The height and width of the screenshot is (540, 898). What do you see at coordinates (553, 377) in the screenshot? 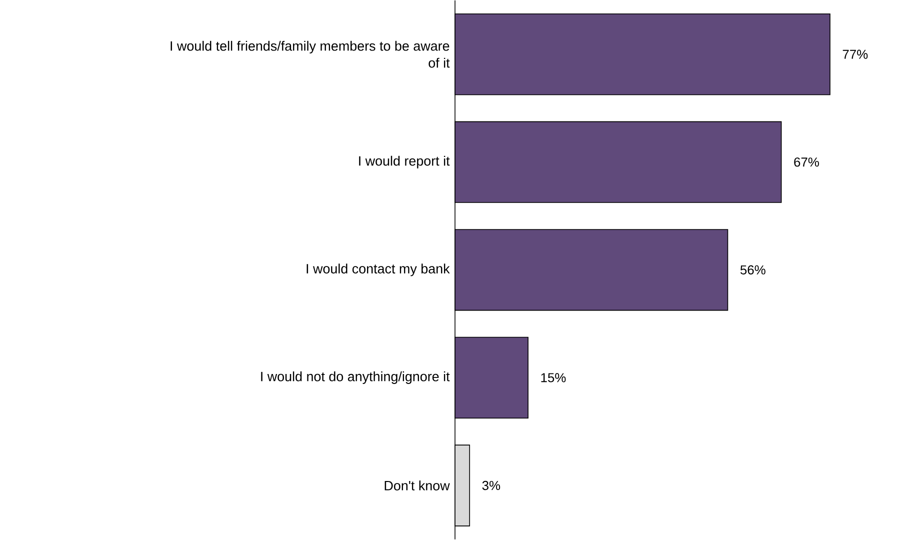
I see `data-label: 15%` at bounding box center [553, 377].